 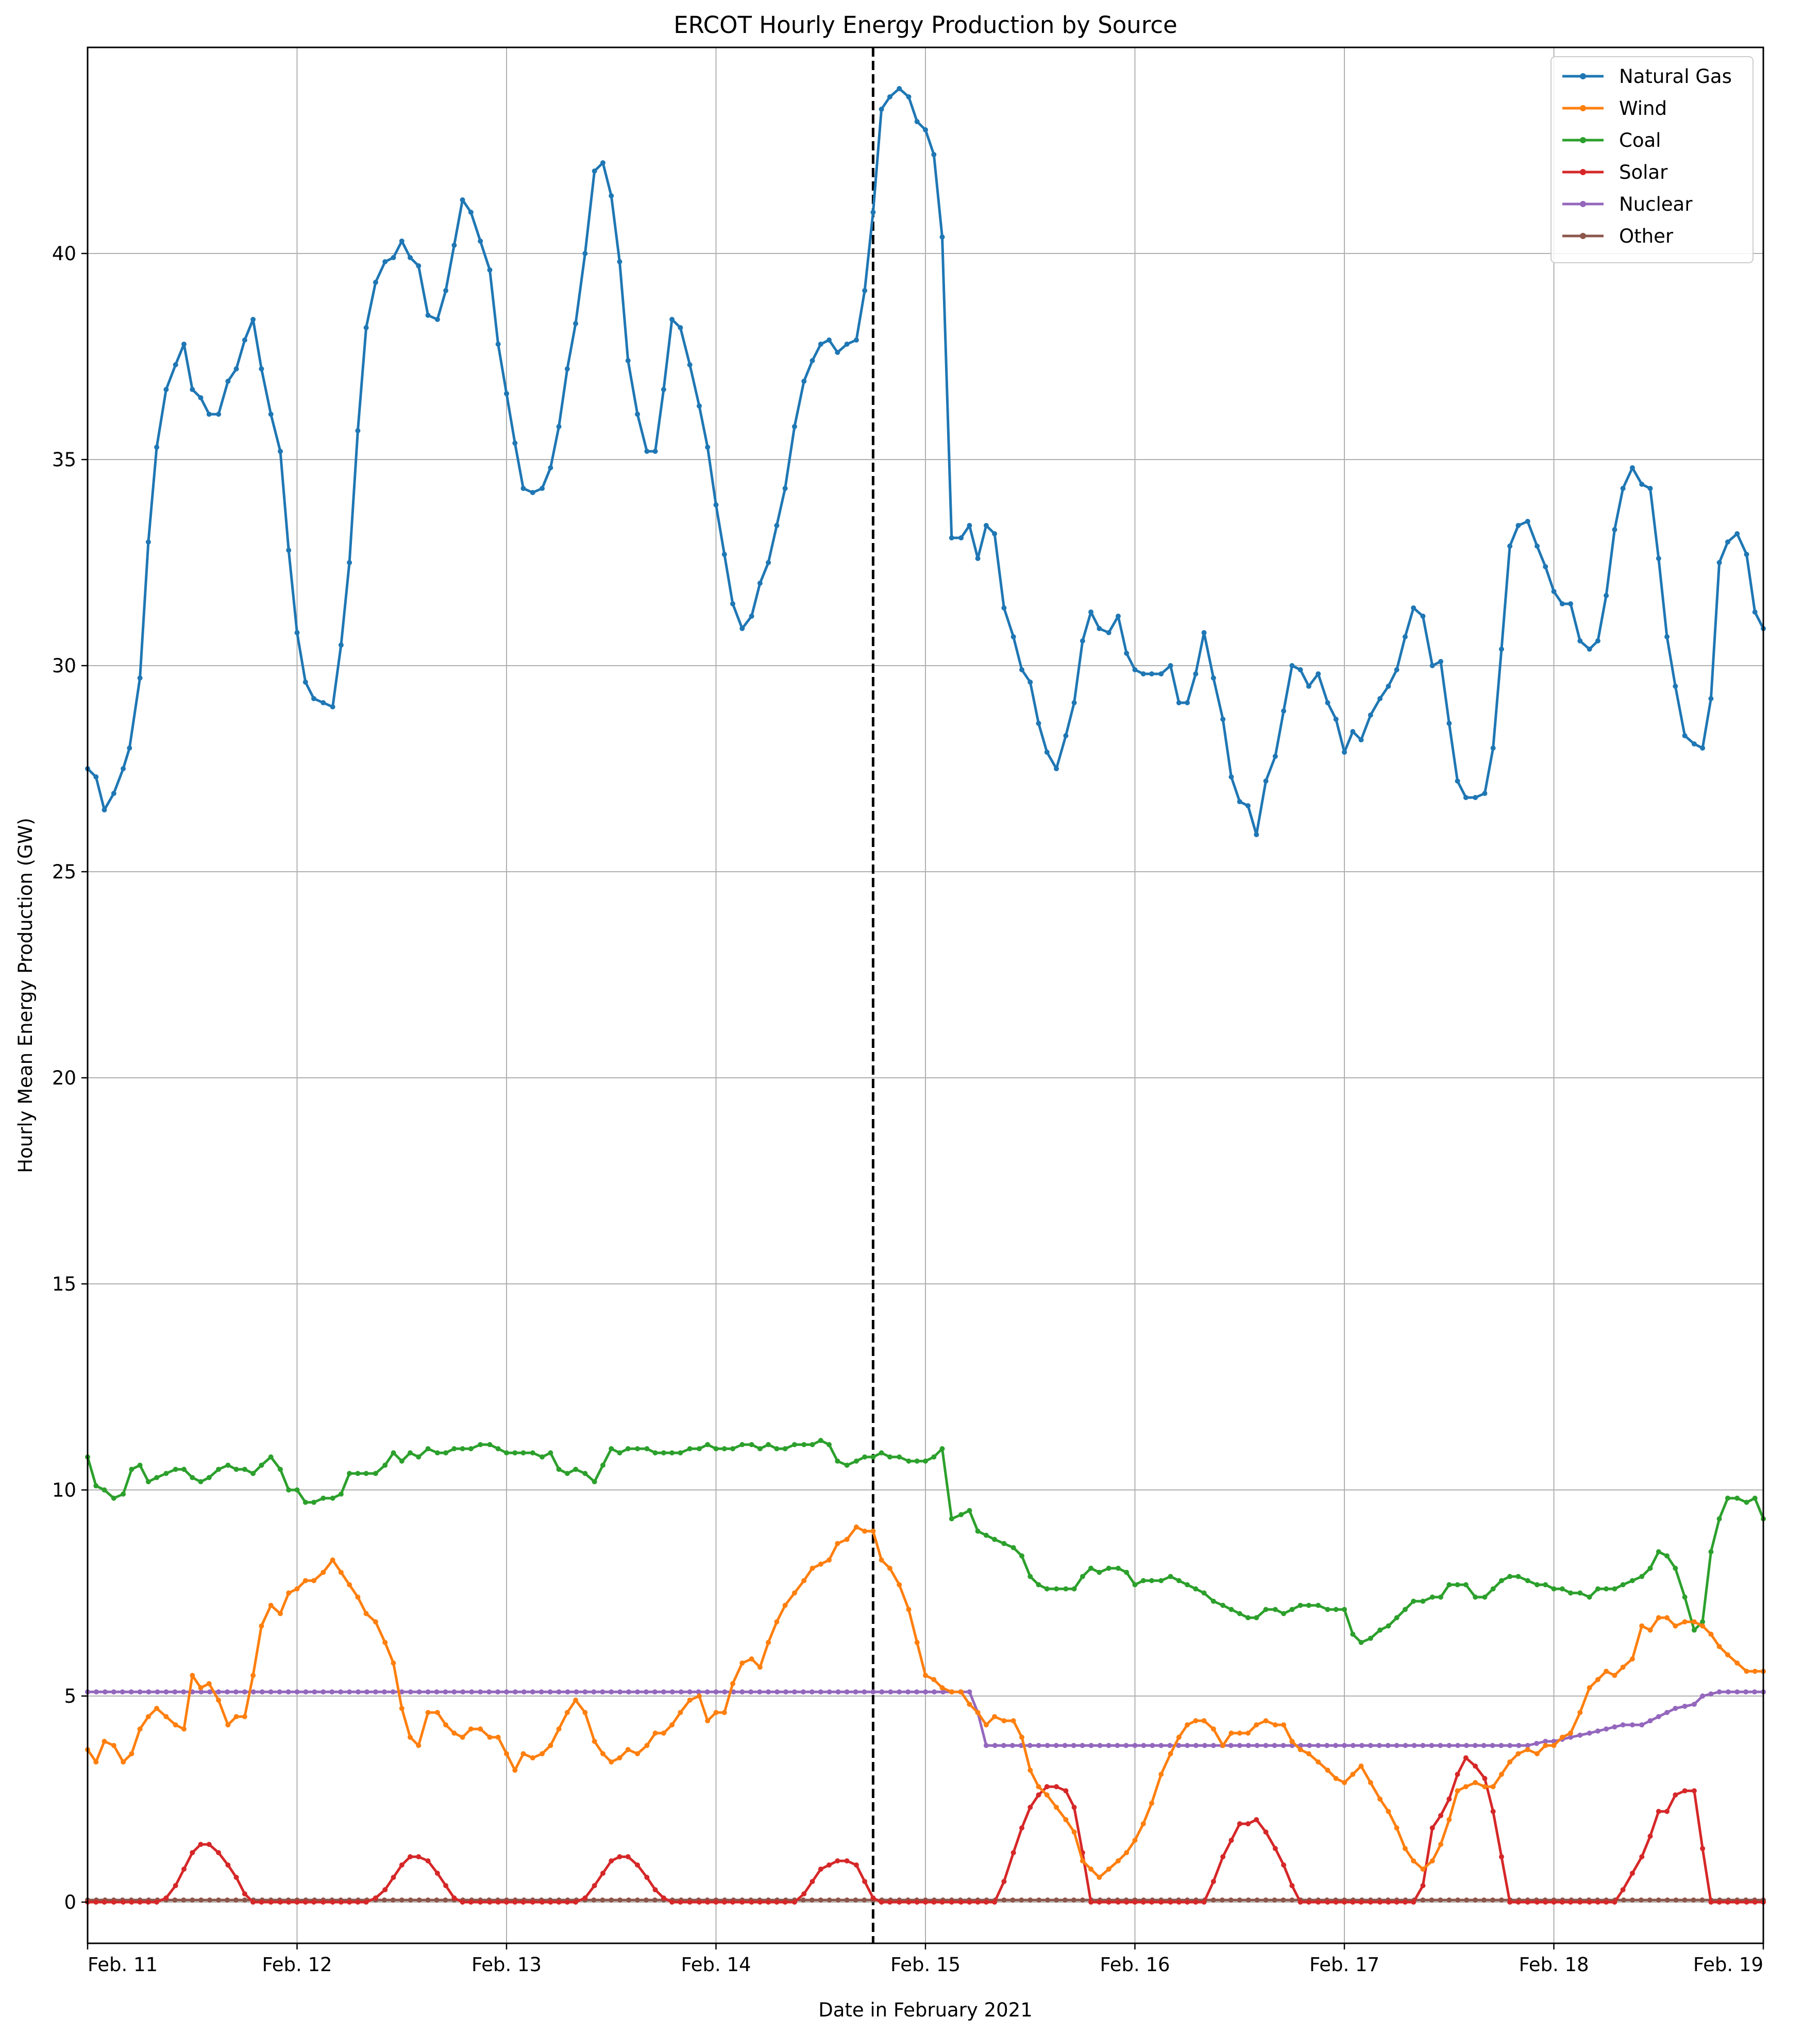 What do you see at coordinates (297, 1965) in the screenshot?
I see `x-tick-label: Feb. 12` at bounding box center [297, 1965].